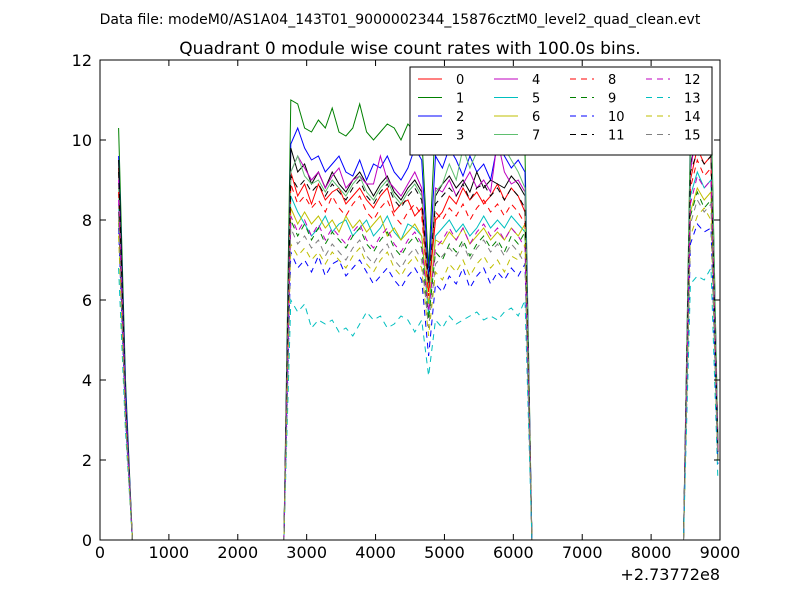 The image size is (800, 605). What do you see at coordinates (536, 136) in the screenshot?
I see `legend-label-7: 7` at bounding box center [536, 136].